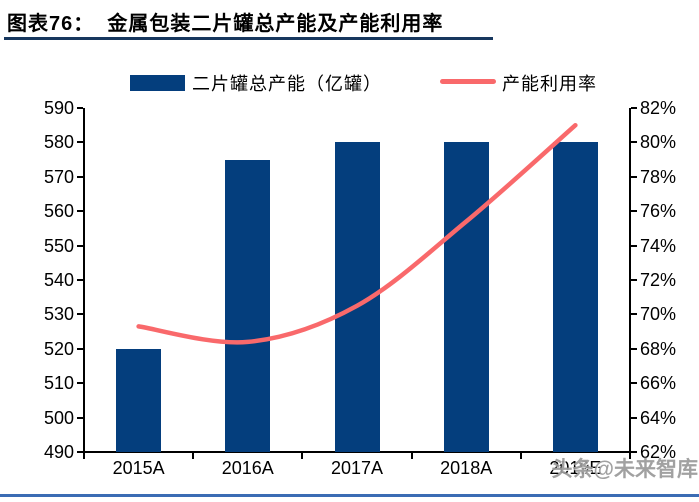 This screenshot has height=502, width=699. I want to click on y-axis-right-label: 62%, so click(658, 452).